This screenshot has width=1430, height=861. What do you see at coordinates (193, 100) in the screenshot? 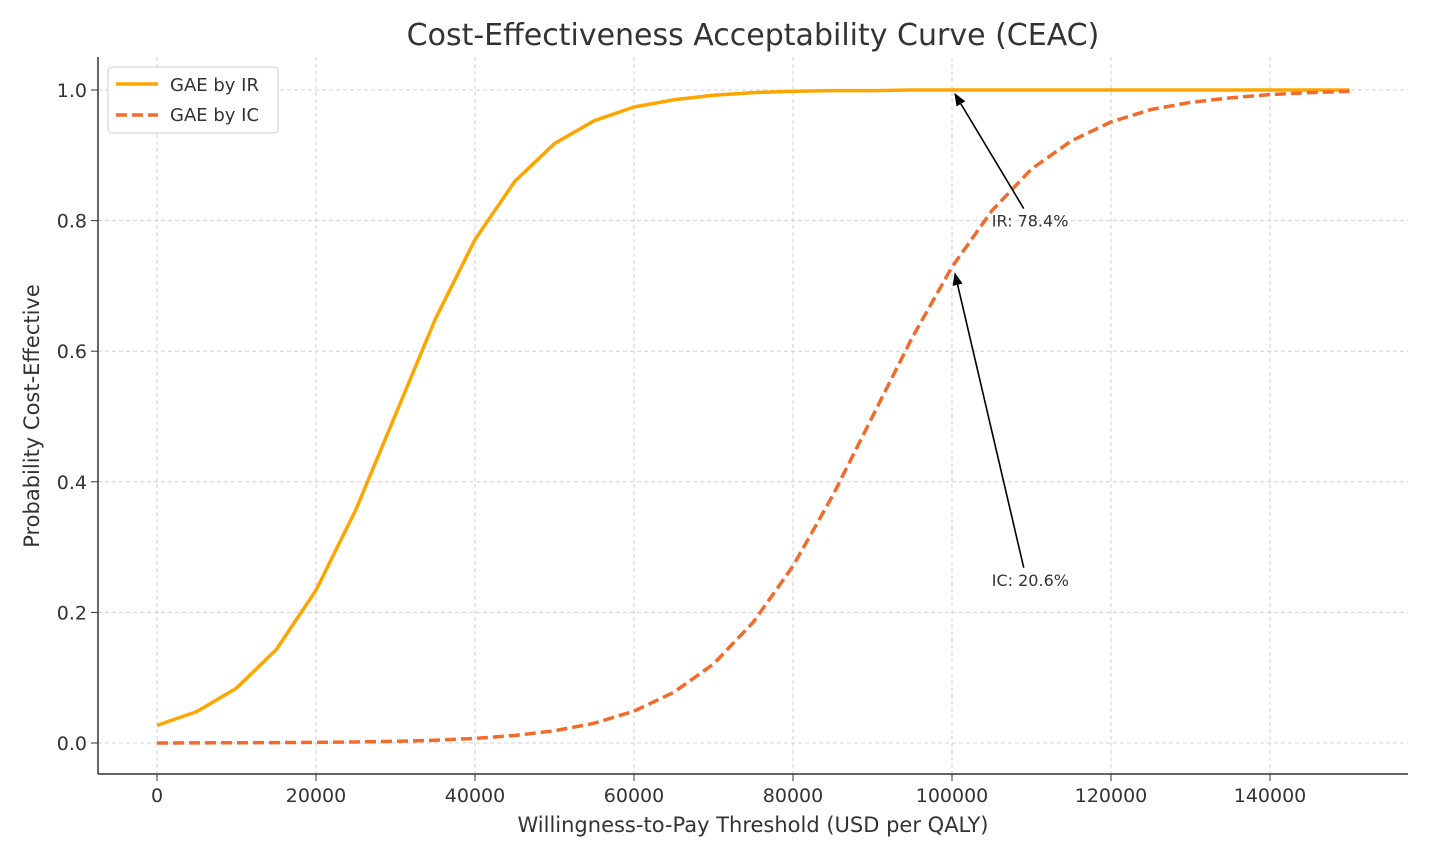
I see `legend: GAE by IR GAE by IC` at bounding box center [193, 100].